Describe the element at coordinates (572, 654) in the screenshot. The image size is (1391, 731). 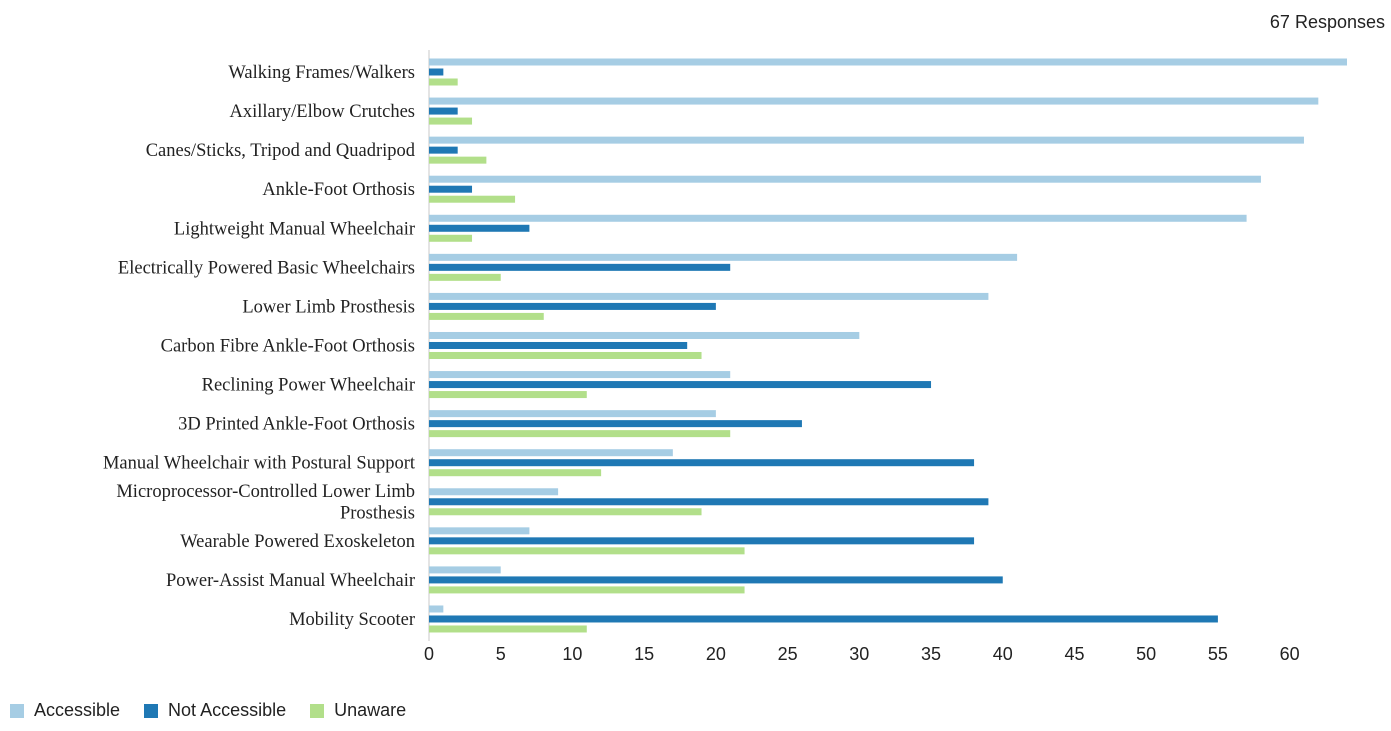
I see `x-tick-label-10: 10` at that location.